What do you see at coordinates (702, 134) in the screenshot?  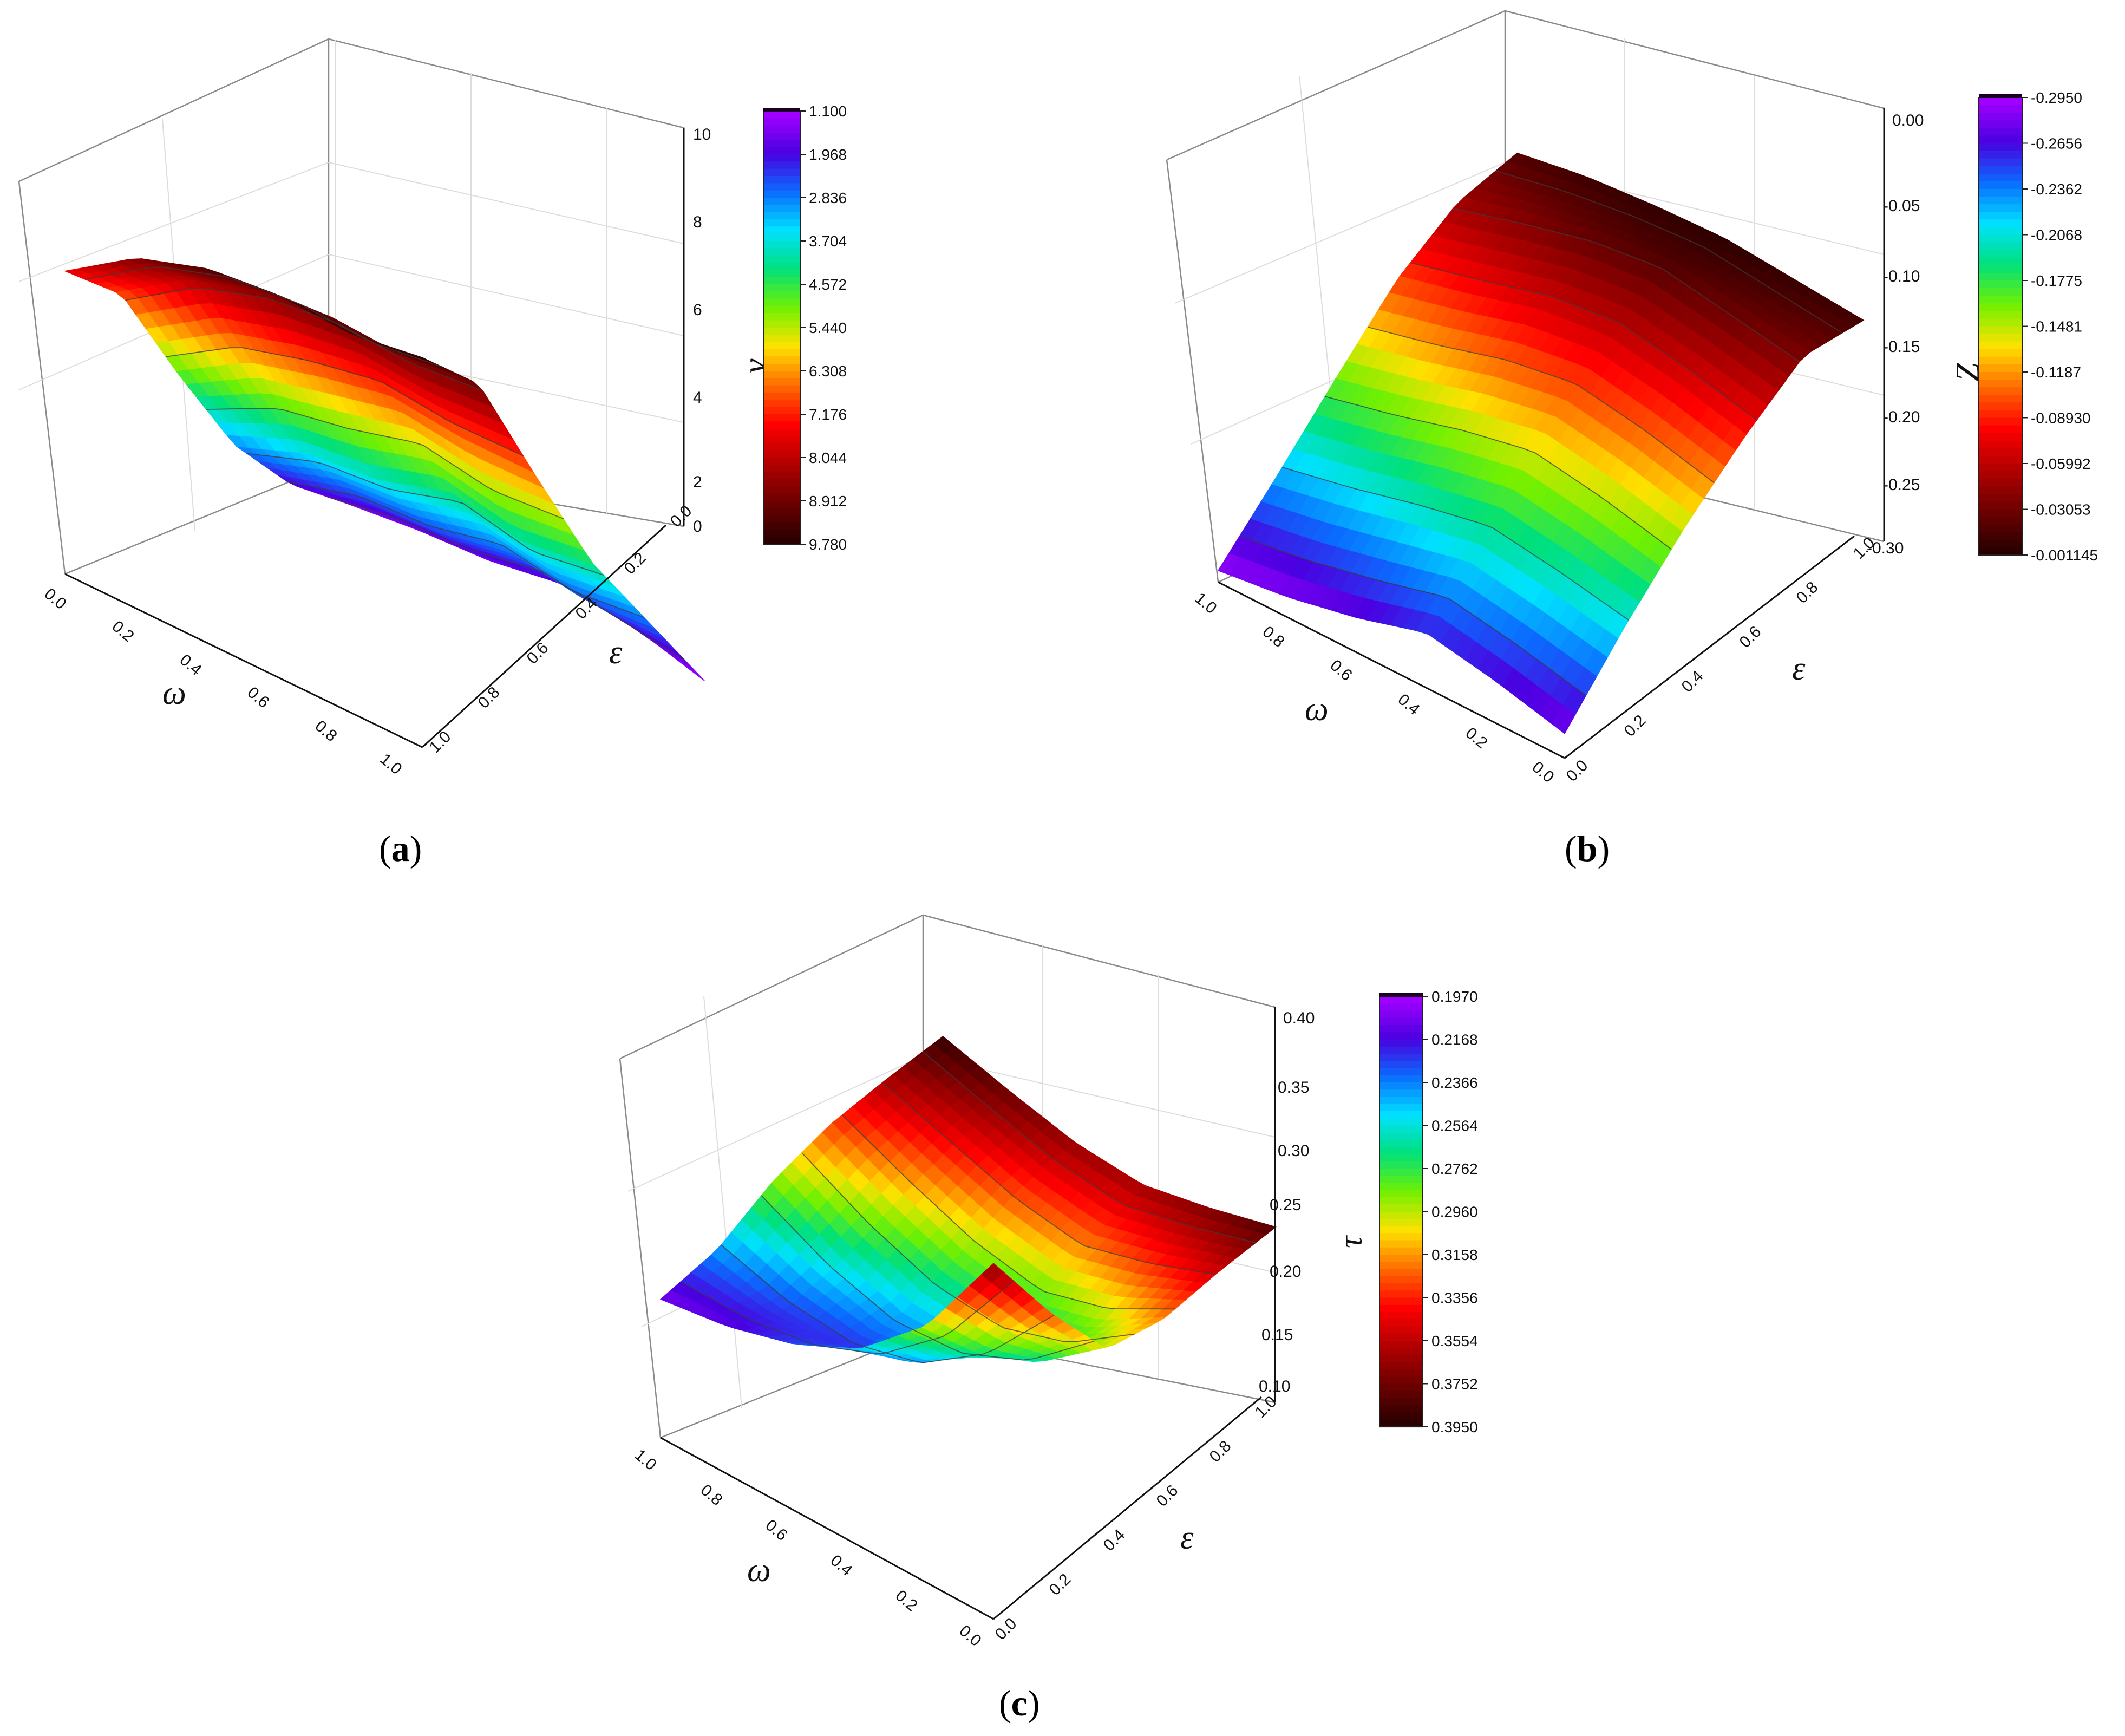 I see `panel-a-z-tick-5: 10` at bounding box center [702, 134].